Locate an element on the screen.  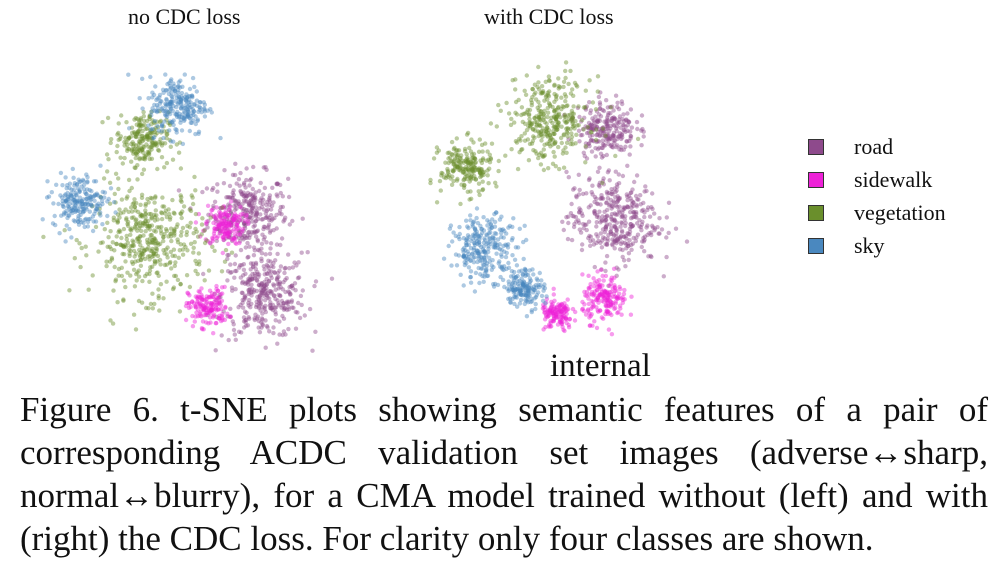
legend-item-sidewalk: sidewalk is located at coordinates (877, 179).